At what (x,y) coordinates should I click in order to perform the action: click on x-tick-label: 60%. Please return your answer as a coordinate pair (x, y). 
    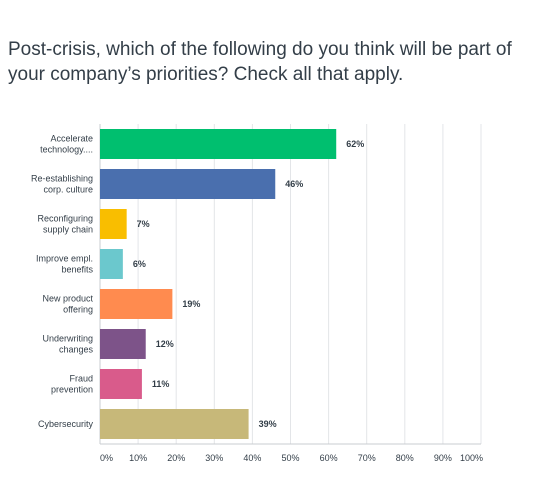
    Looking at the image, I should click on (329, 458).